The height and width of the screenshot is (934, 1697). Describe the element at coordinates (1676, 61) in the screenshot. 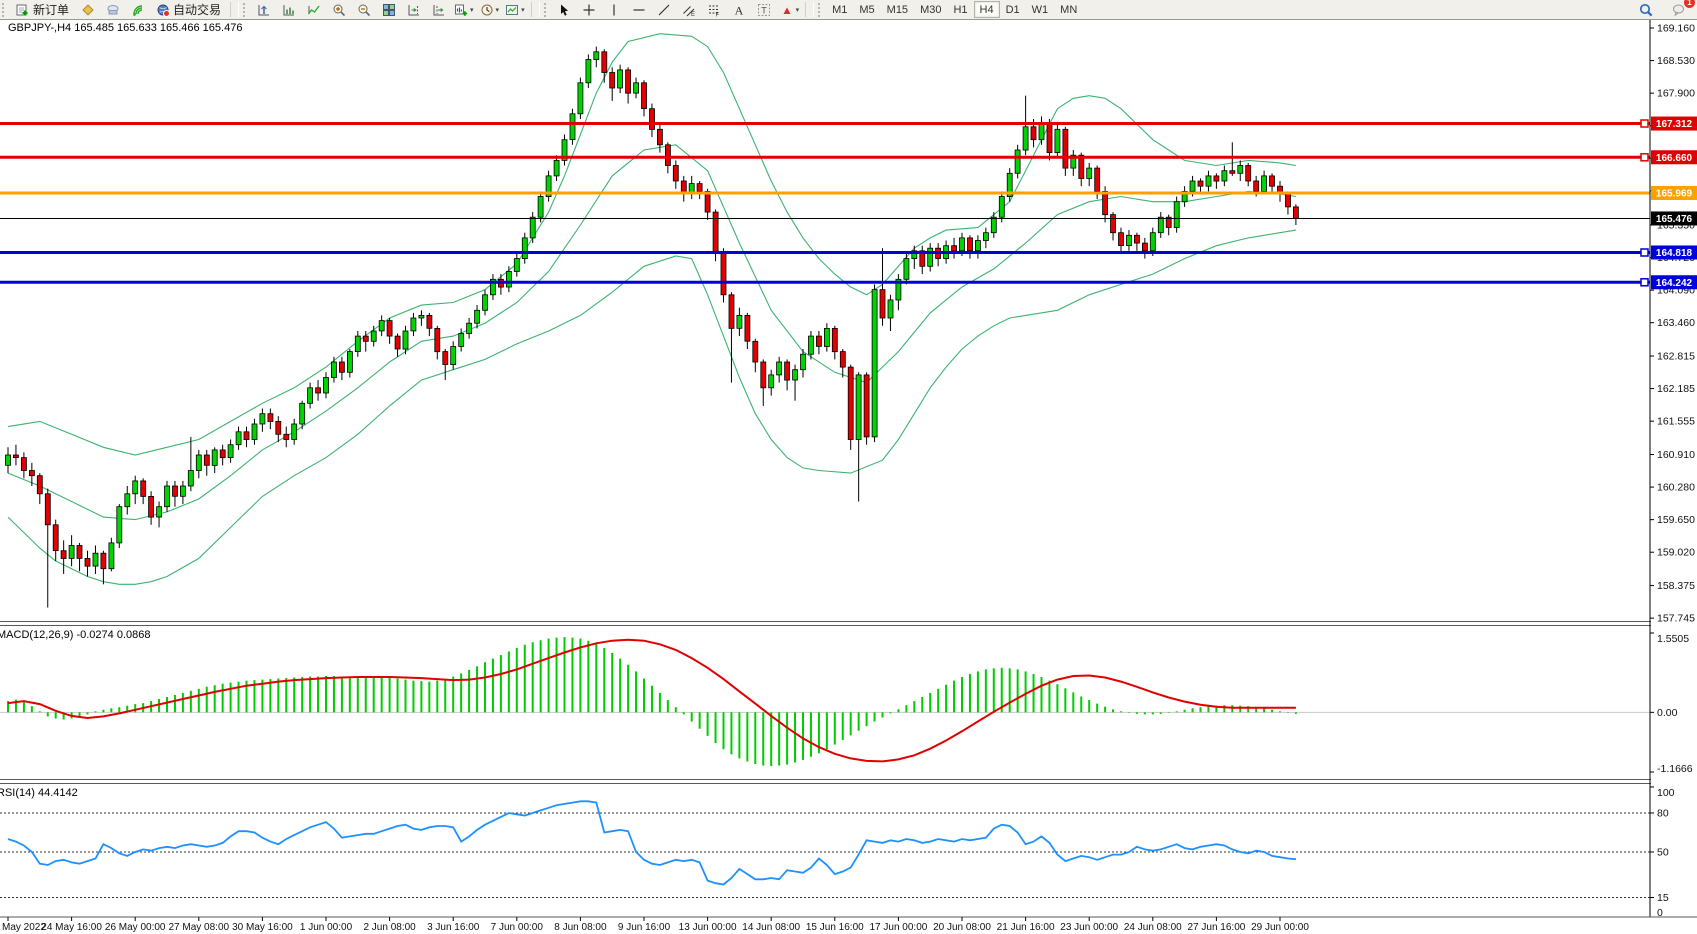

I see `price-axis-tick-label: 168.530` at that location.